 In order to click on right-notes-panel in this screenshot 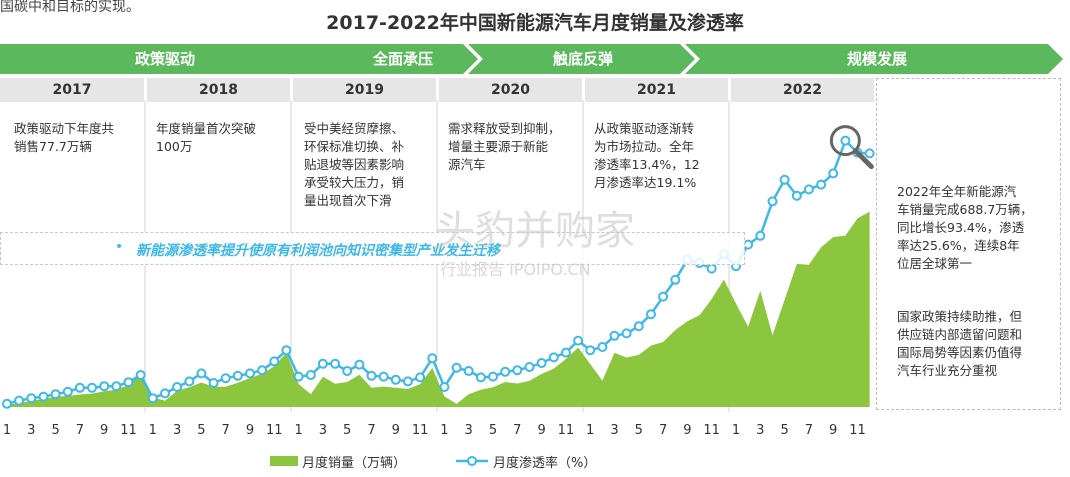, I will do `click(968, 244)`.